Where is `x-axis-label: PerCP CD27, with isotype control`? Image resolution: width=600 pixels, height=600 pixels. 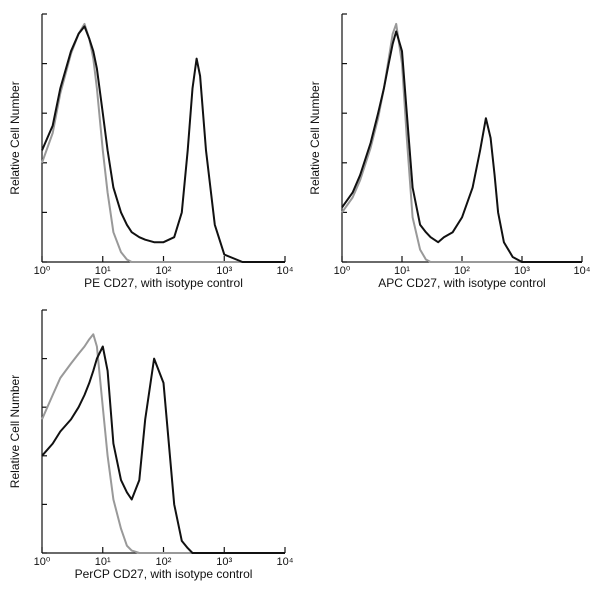
x-axis-label: PerCP CD27, with isotype control is located at coordinates (164, 574).